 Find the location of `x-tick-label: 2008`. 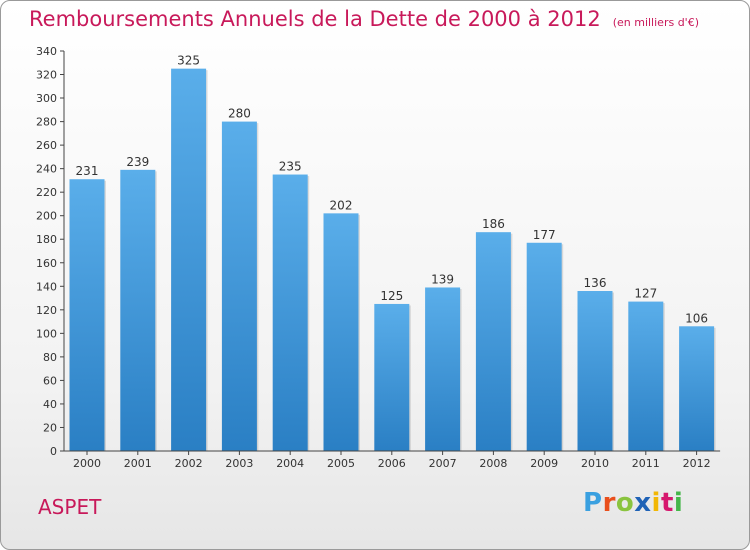

x-tick-label: 2008 is located at coordinates (493, 463).